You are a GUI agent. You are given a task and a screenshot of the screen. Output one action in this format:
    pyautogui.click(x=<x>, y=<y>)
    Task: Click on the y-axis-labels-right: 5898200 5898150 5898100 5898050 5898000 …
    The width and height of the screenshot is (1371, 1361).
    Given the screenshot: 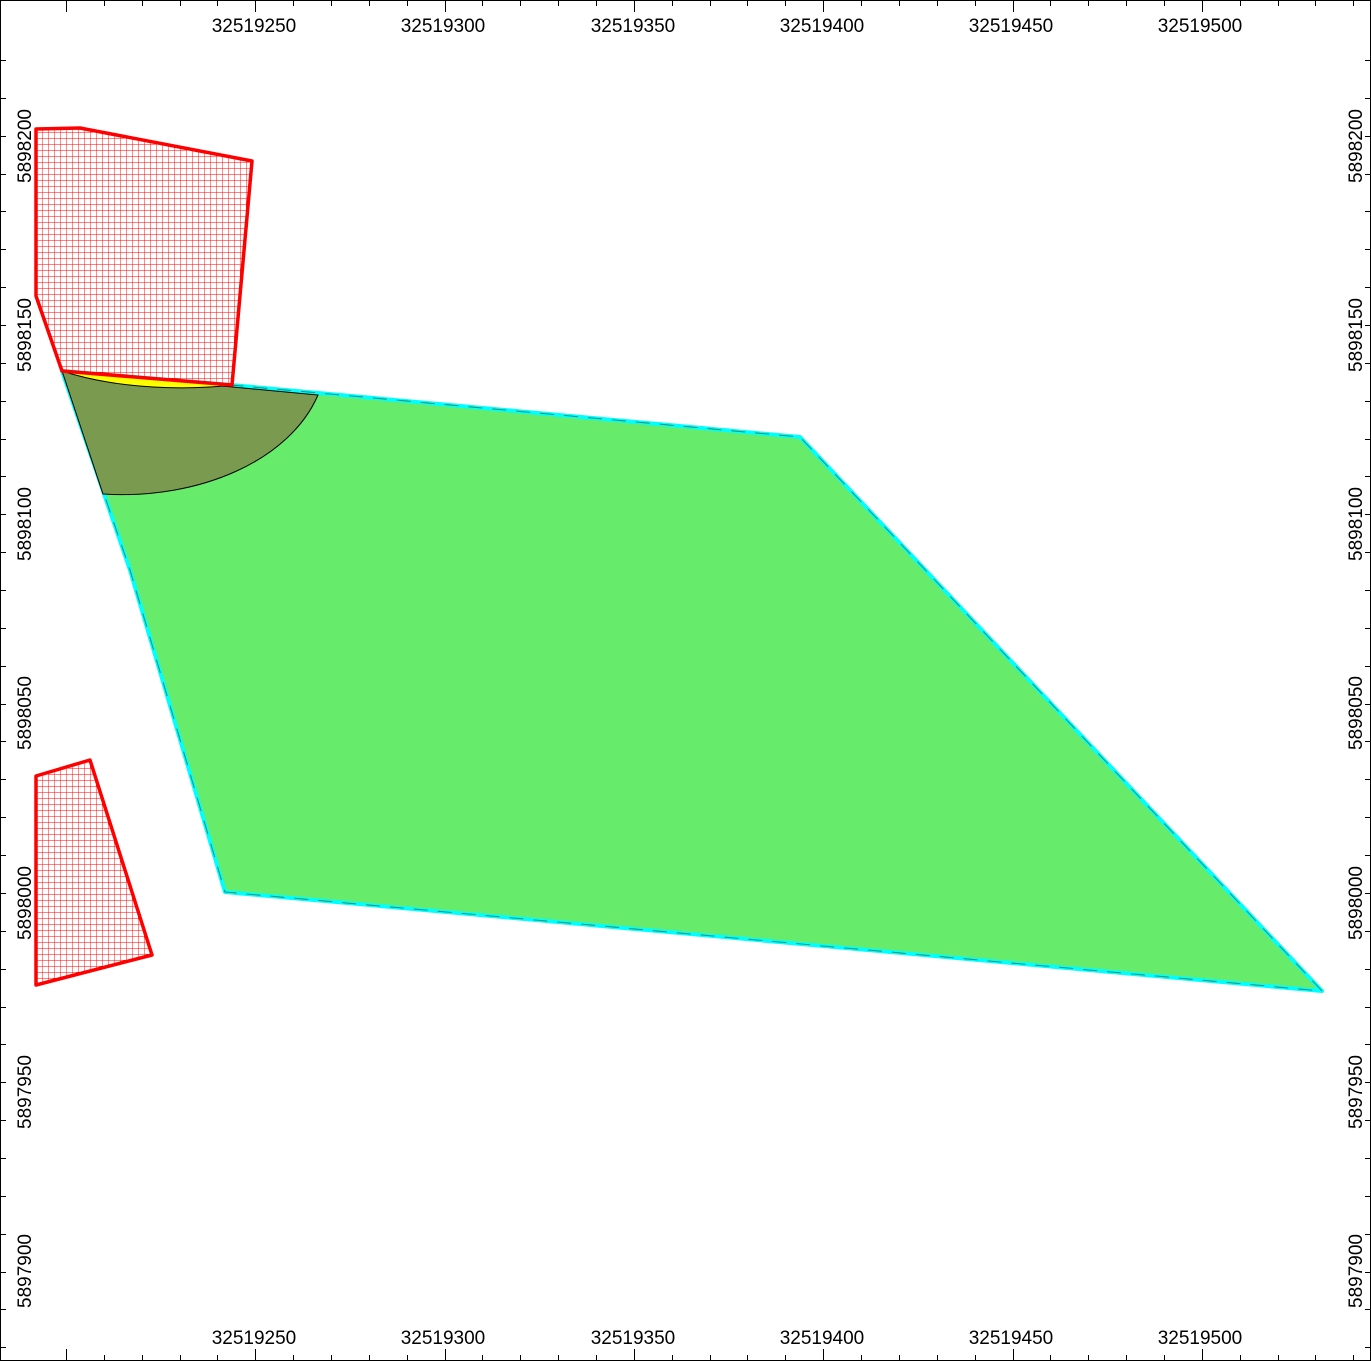 What is the action you would take?
    pyautogui.click(x=1356, y=708)
    